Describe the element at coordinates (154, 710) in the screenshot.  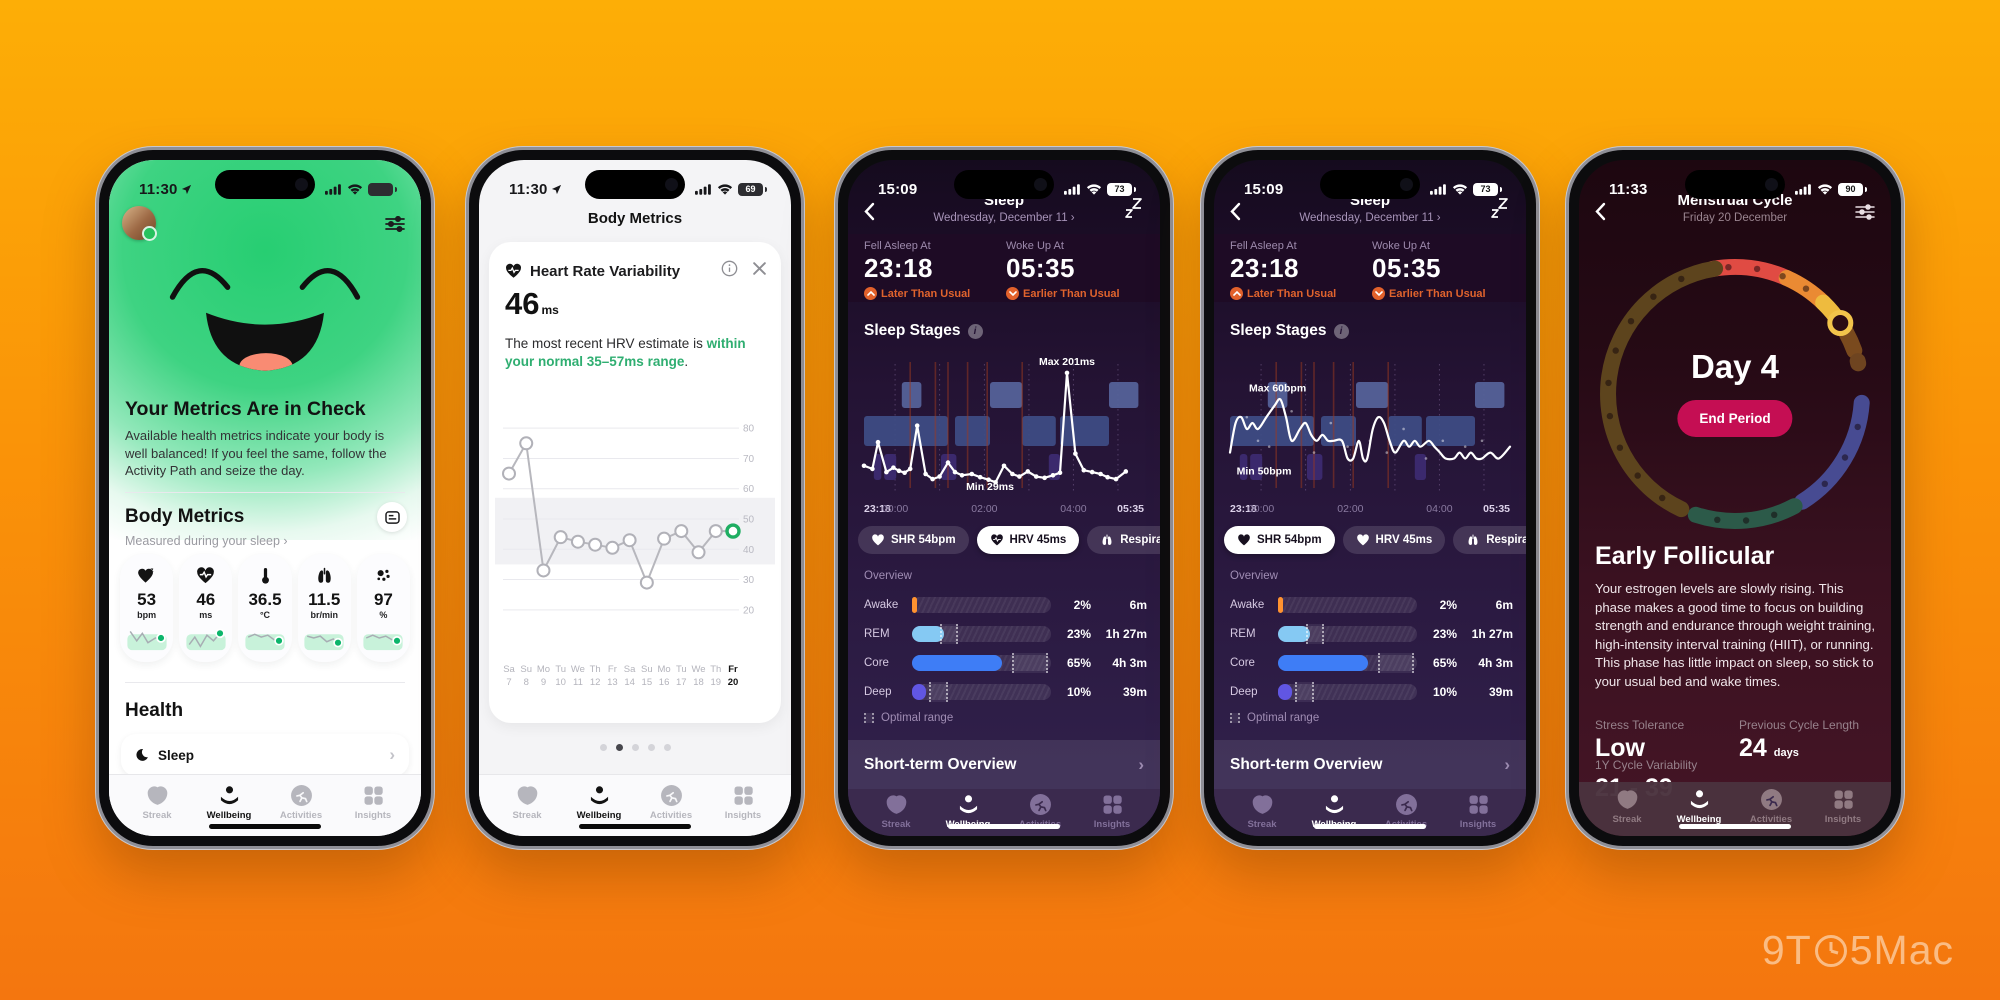
I see `section-title-health: Health` at that location.